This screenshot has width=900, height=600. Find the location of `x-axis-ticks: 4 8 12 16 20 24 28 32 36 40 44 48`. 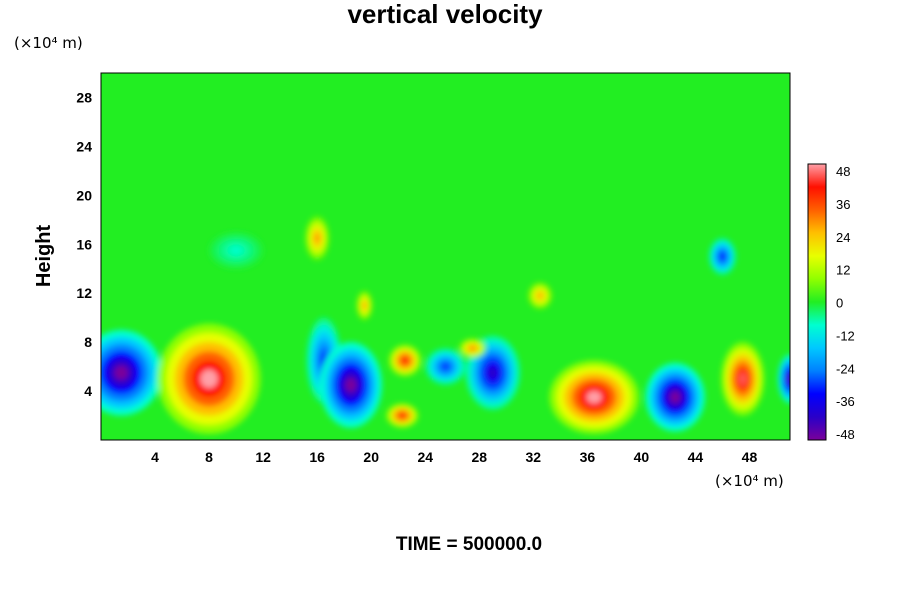

x-axis-ticks: 4 8 12 16 20 24 28 32 36 40 44 48 is located at coordinates (454, 457).